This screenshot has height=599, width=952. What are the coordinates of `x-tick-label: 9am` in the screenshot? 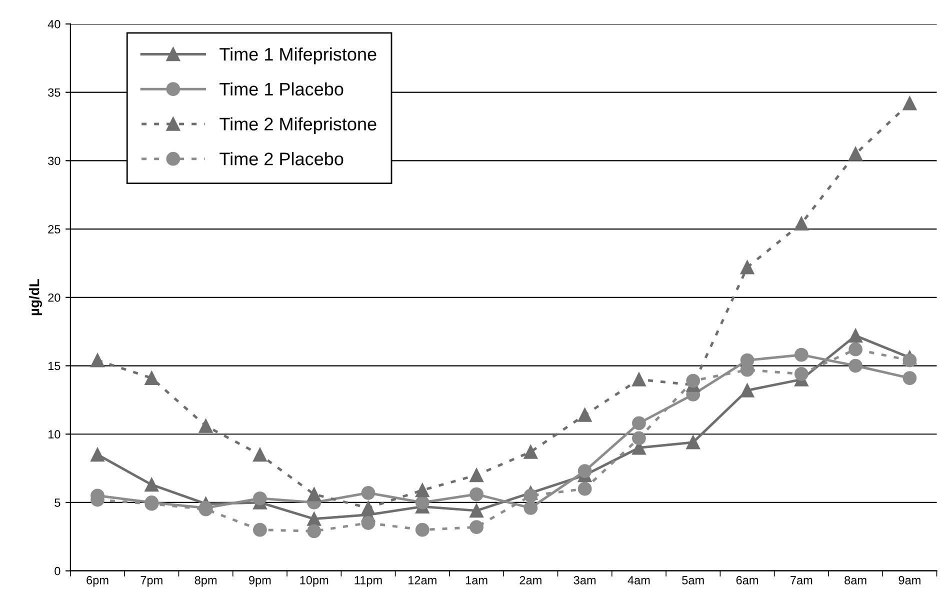 It's located at (909, 580).